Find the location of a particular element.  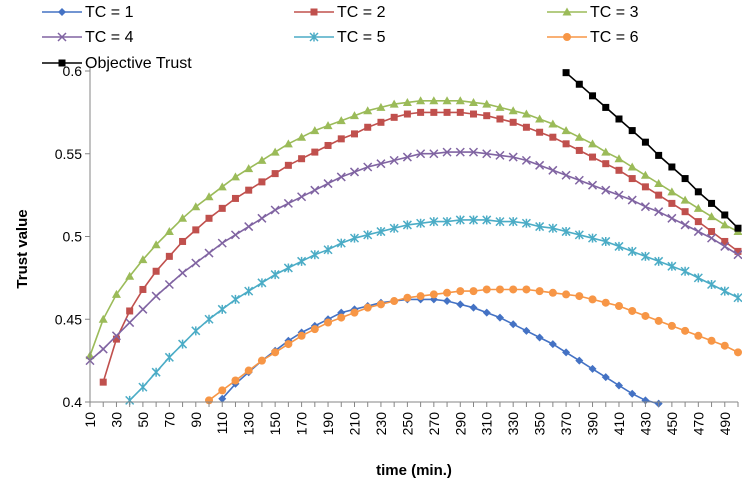

x-tick-label: 350 is located at coordinates (540, 424).